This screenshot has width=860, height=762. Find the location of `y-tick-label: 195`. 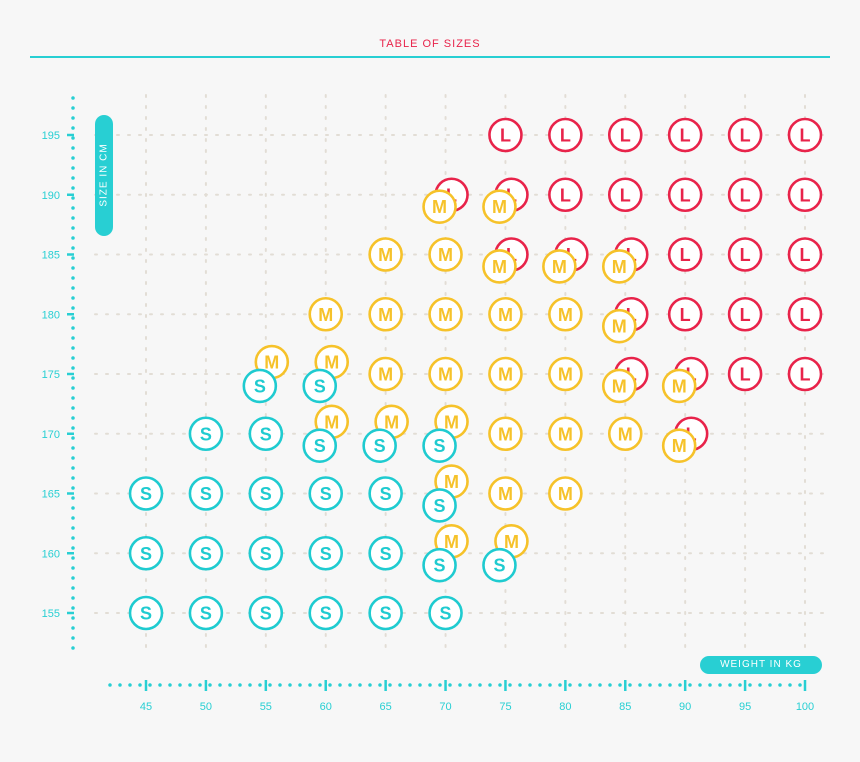

y-tick-label: 195 is located at coordinates (51, 136).